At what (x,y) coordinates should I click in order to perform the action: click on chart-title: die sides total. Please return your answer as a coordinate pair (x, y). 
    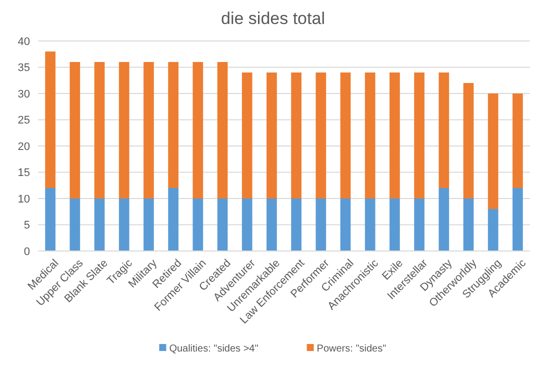
    Looking at the image, I should click on (273, 18).